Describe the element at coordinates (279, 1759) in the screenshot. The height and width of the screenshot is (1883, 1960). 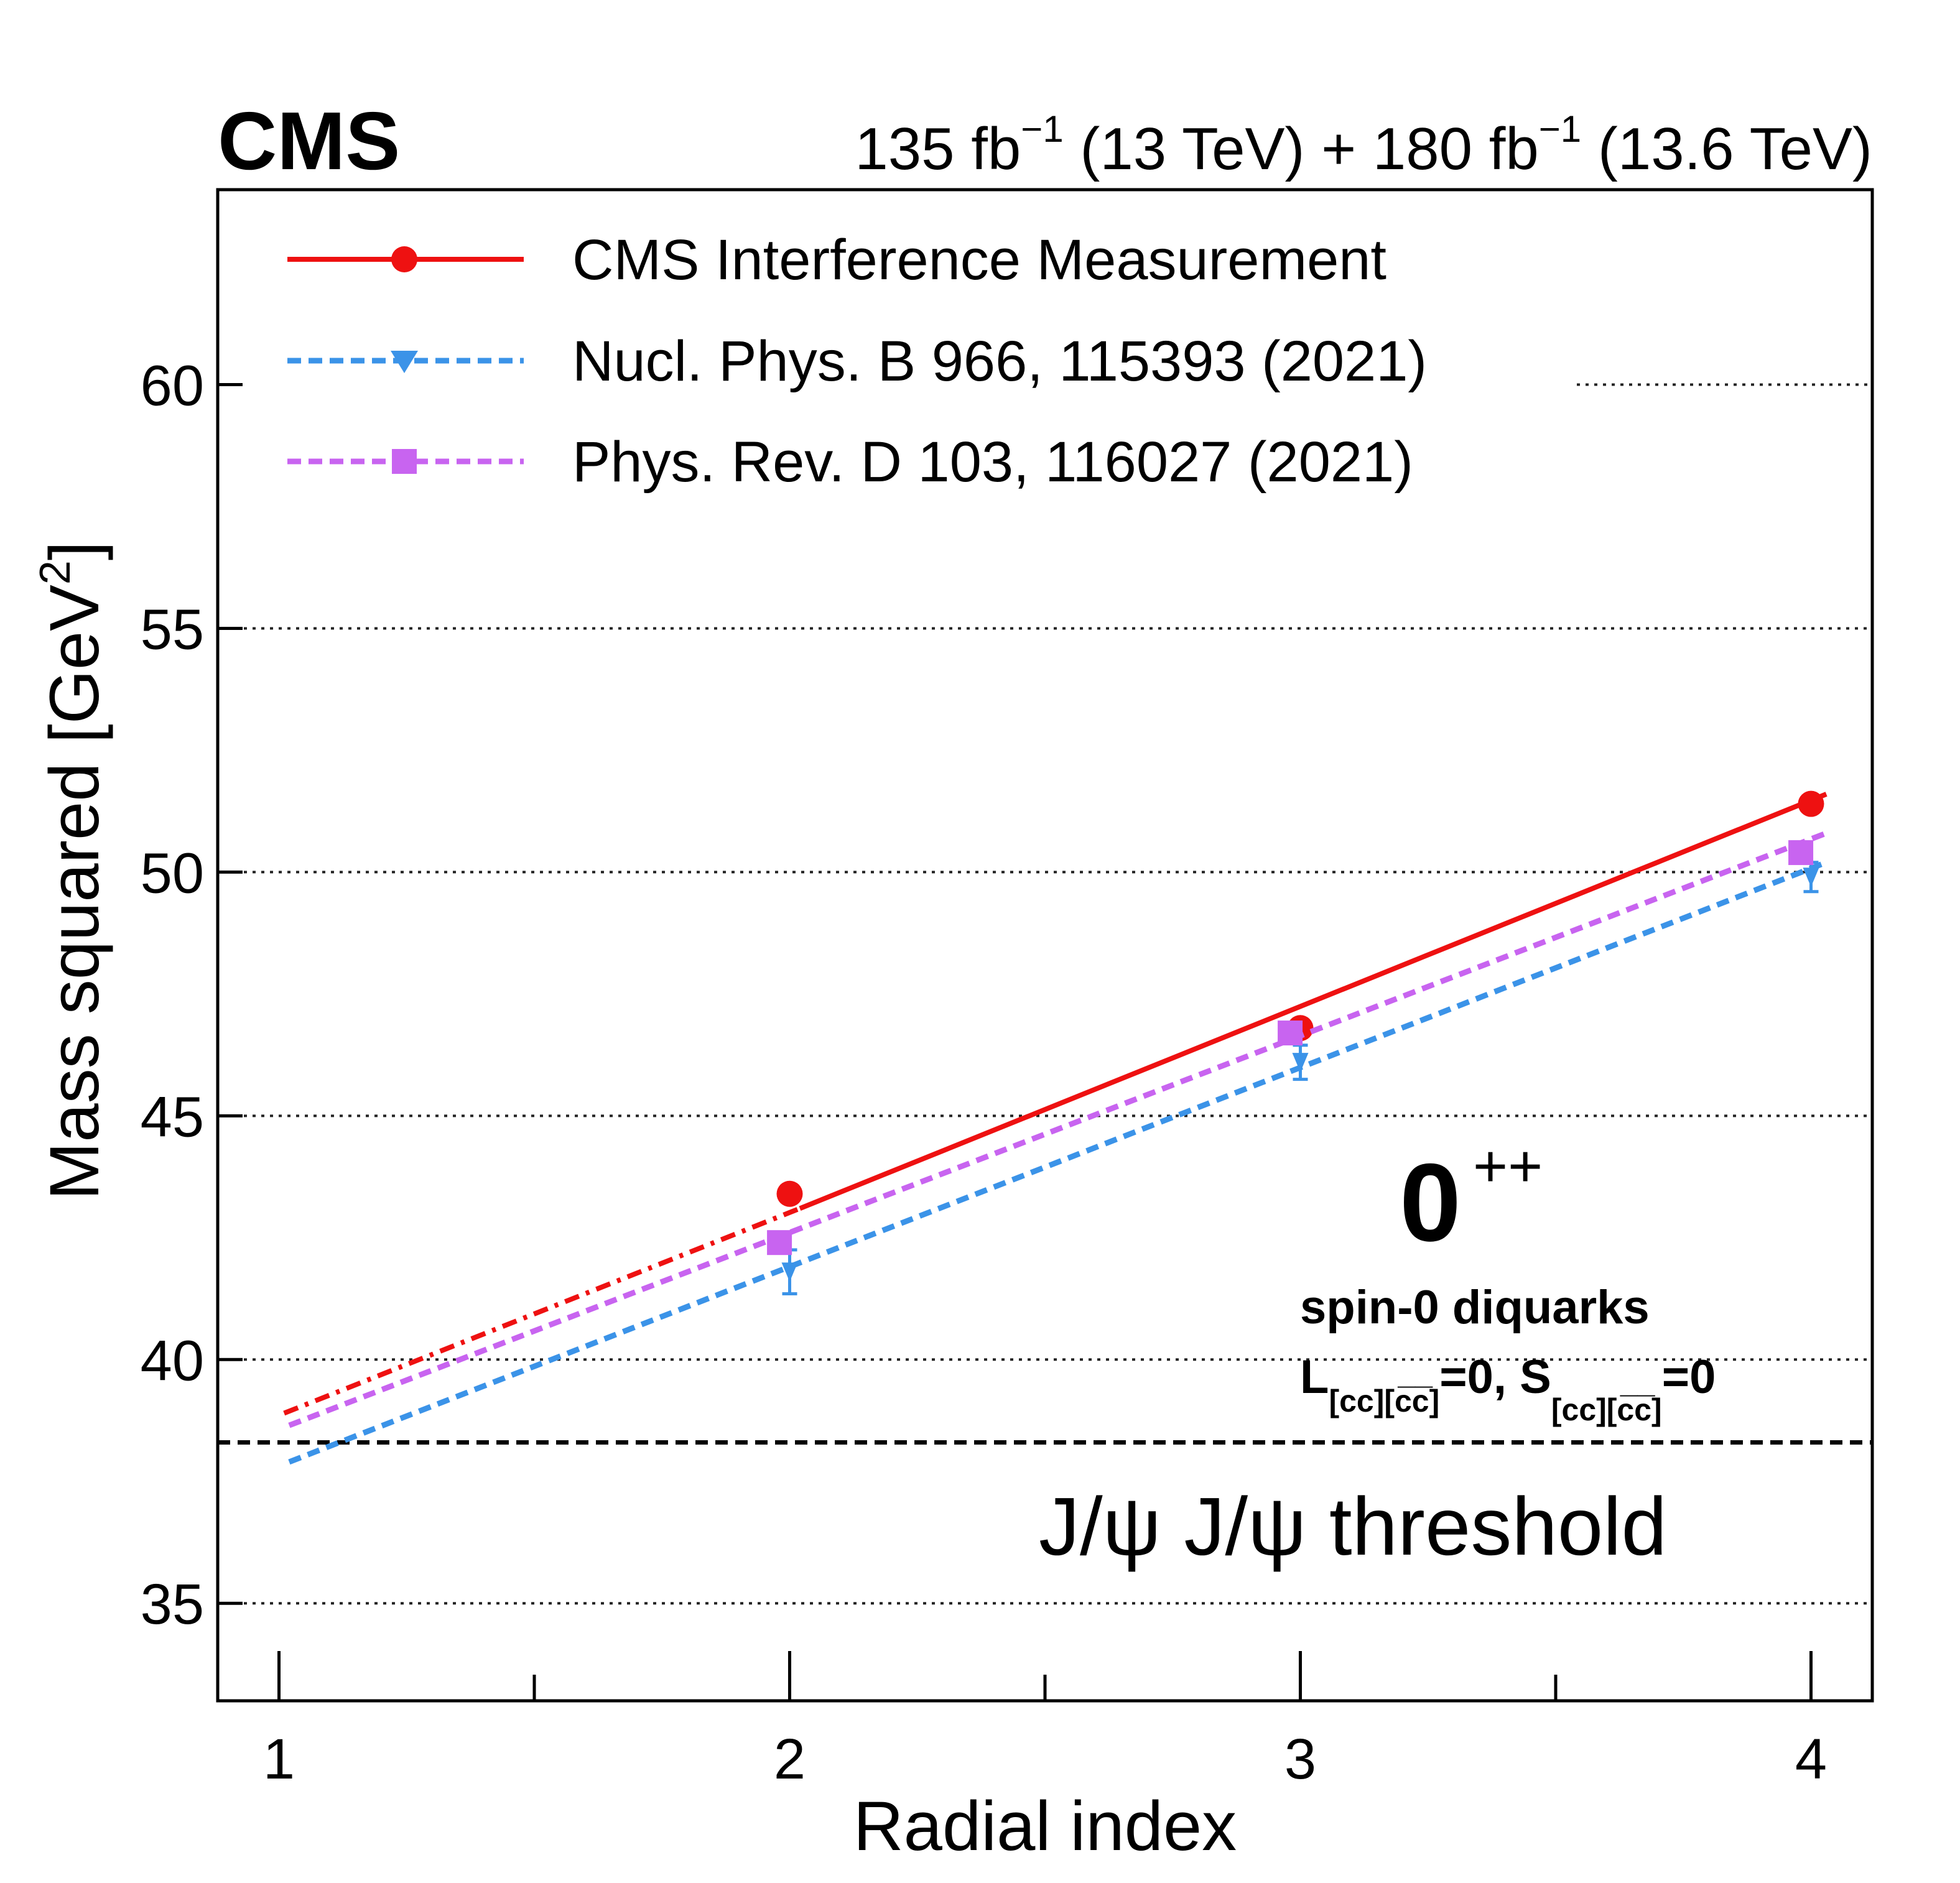
I see `x-tick-label-1: 1` at that location.